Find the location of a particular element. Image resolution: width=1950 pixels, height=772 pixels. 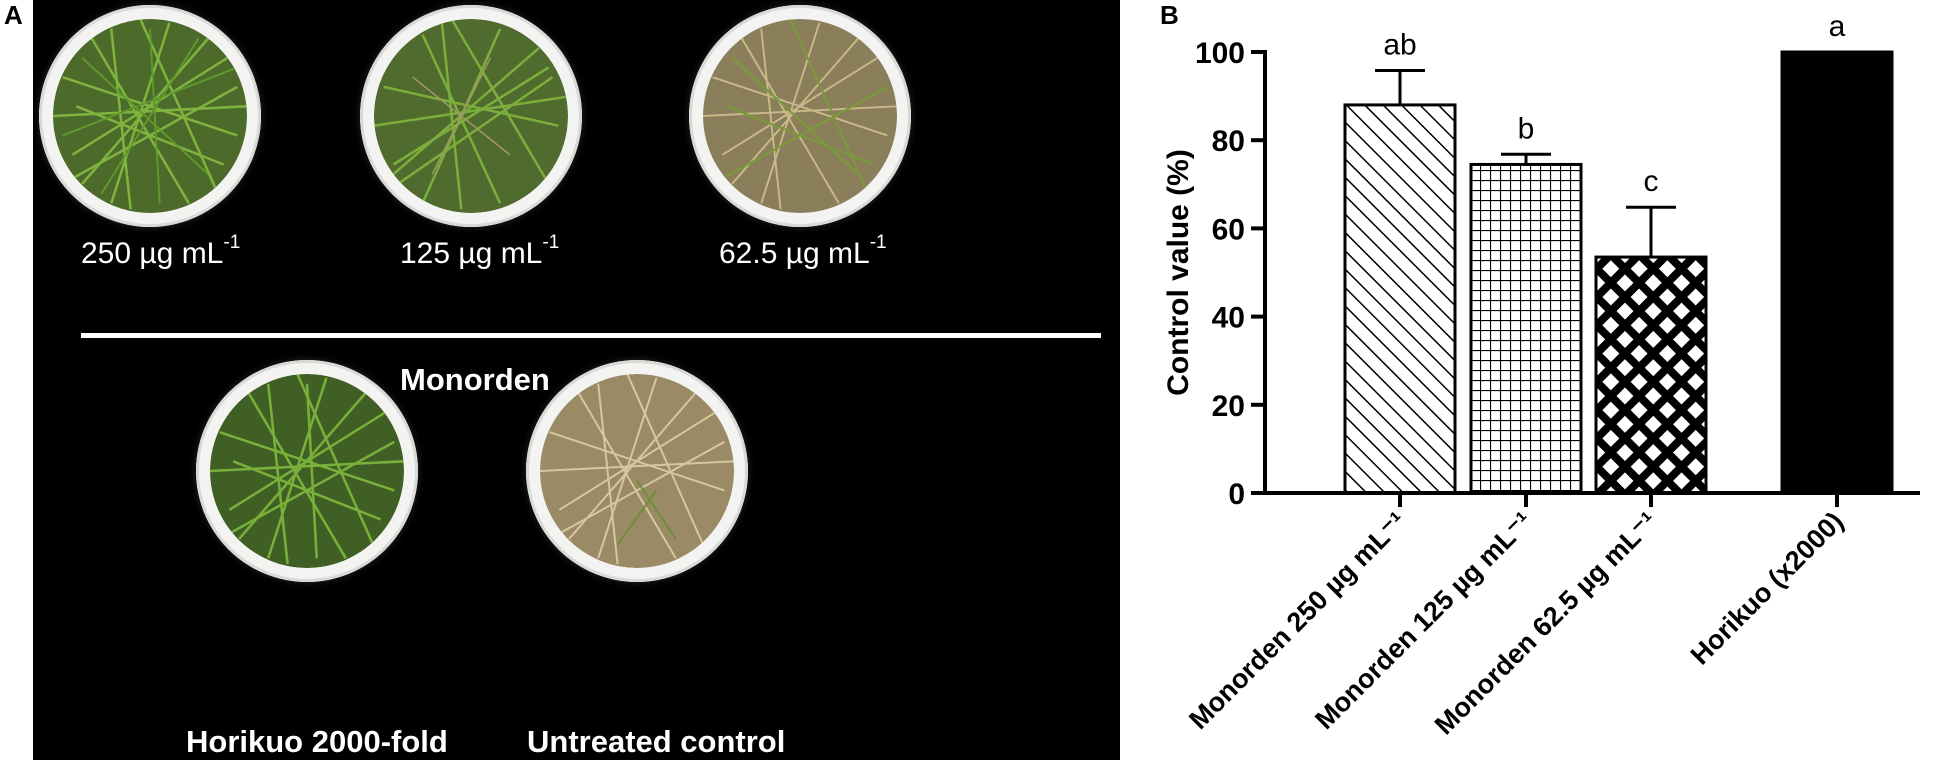

y-tick-label: 80 is located at coordinates (1228, 141).